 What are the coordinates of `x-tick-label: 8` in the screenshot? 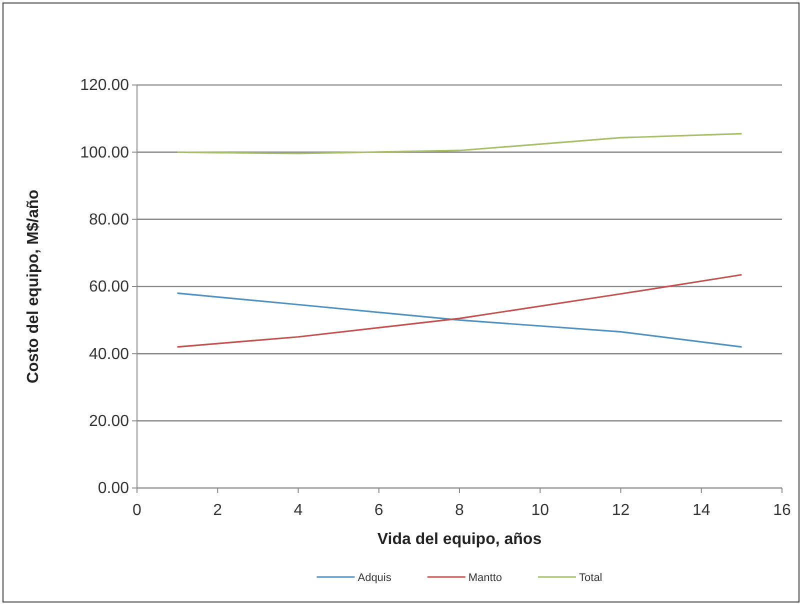 It's located at (459, 511).